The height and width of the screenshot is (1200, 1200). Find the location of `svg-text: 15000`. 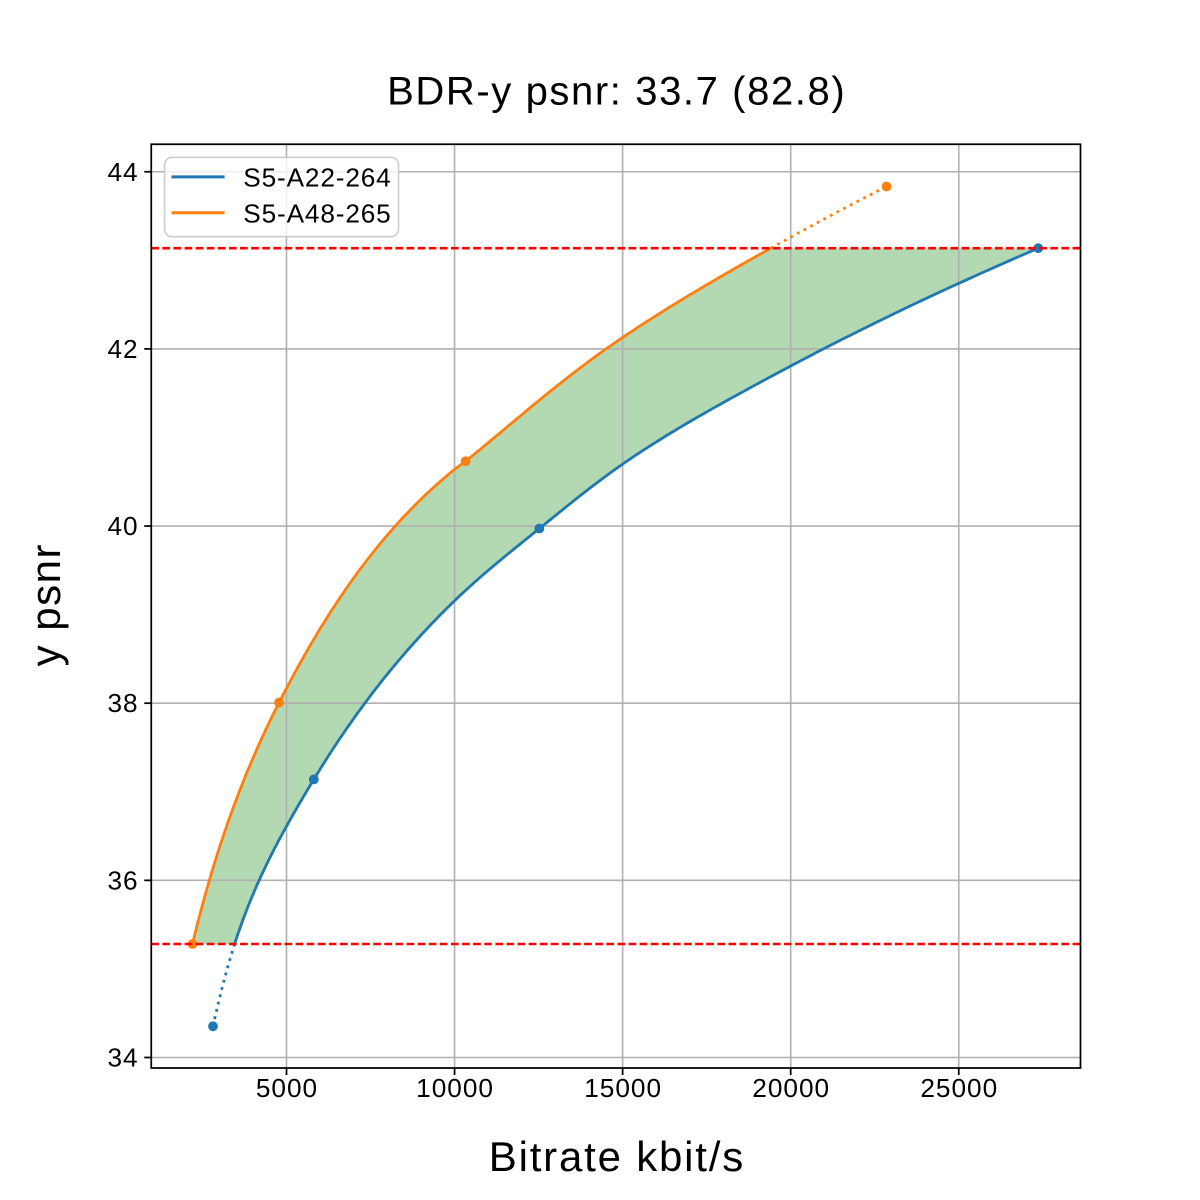

svg-text: 15000 is located at coordinates (623, 1088).